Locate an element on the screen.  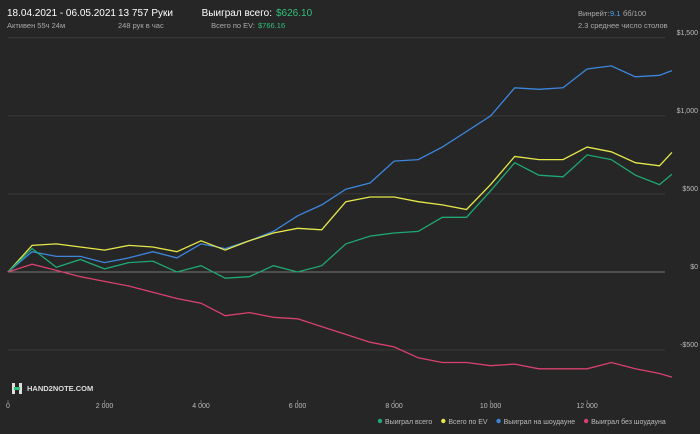
y-tick-label: $1,000 is located at coordinates (688, 111).